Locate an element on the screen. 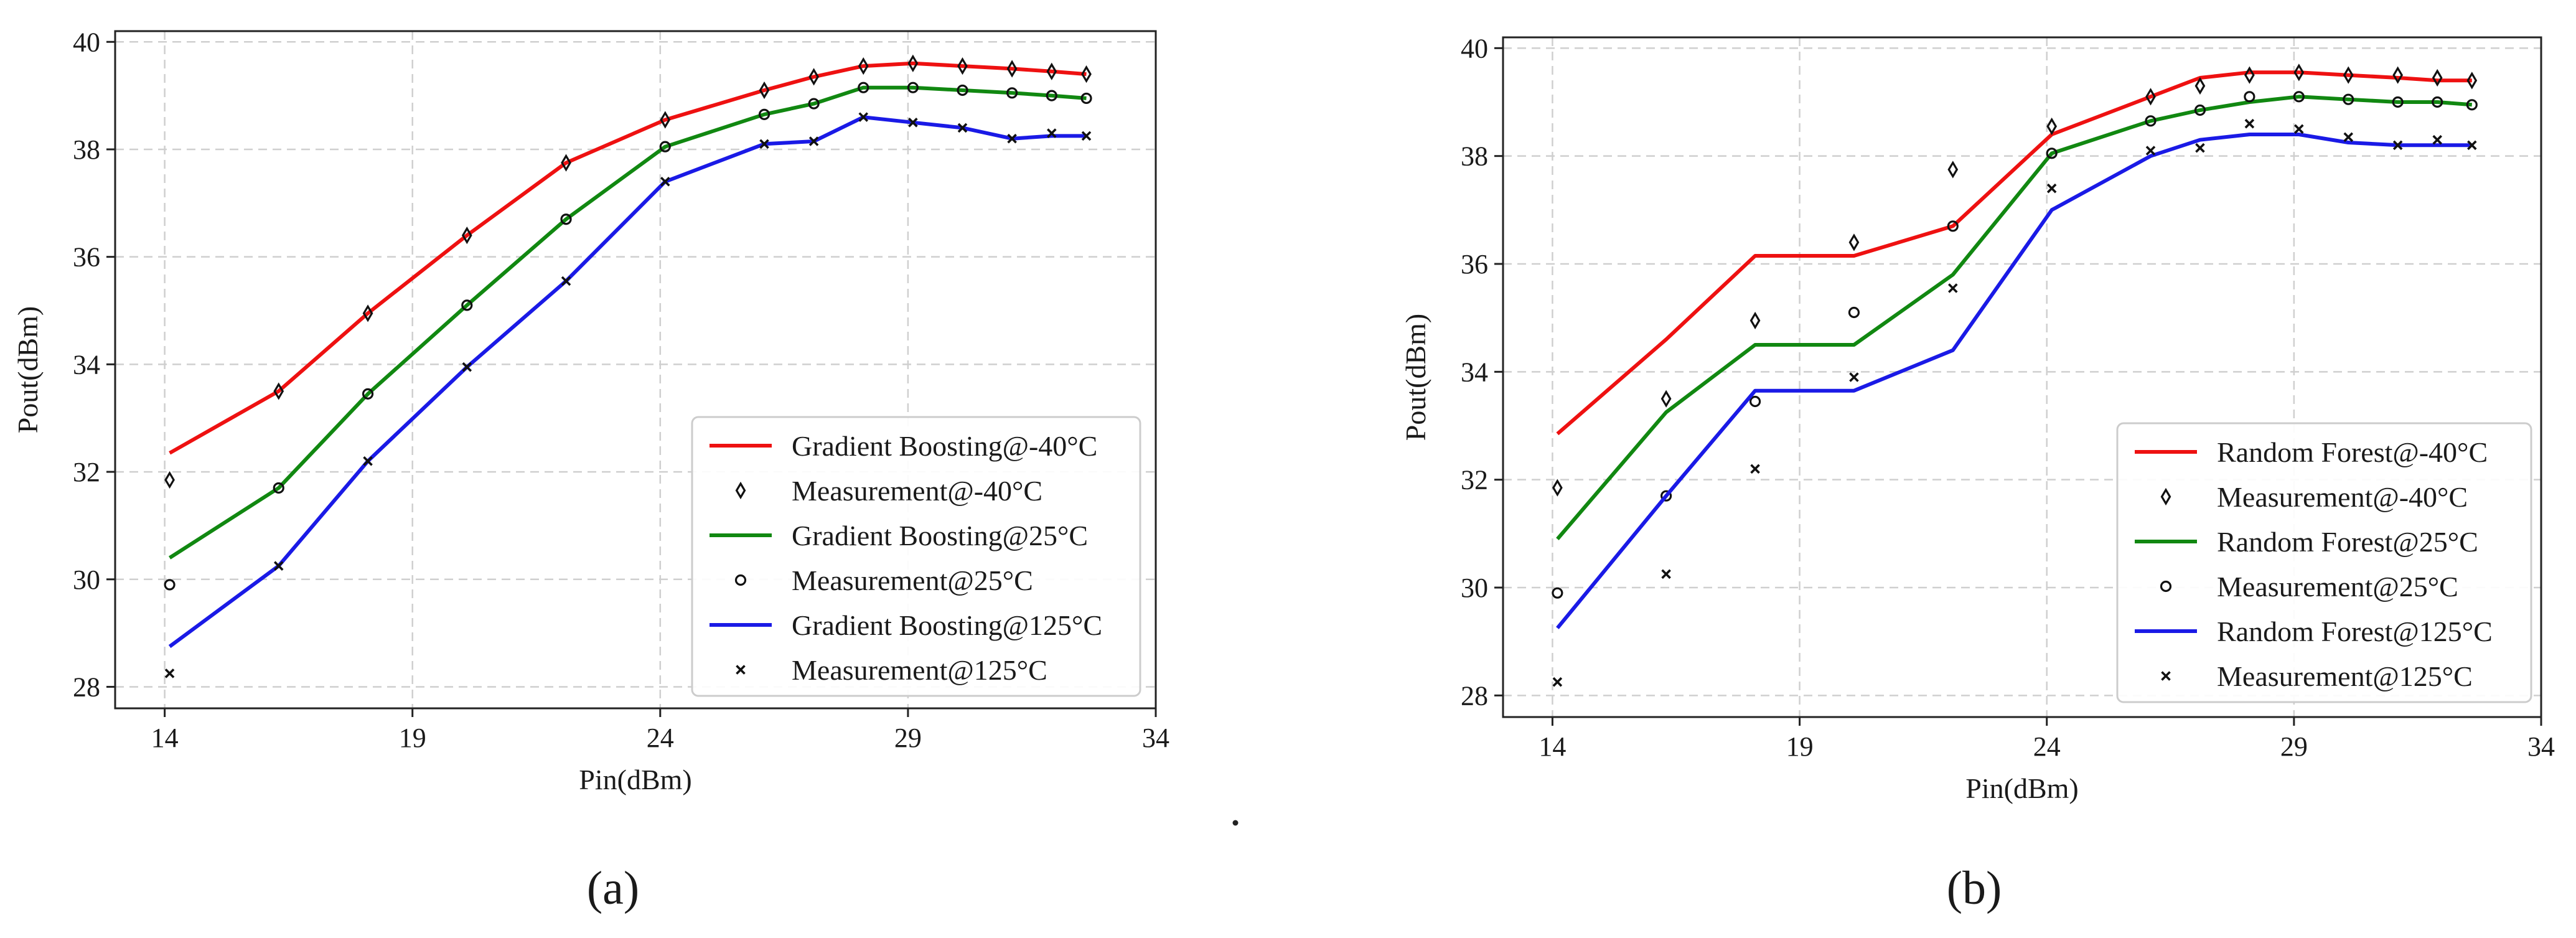  y-tick-label: 28 is located at coordinates (1474, 695).